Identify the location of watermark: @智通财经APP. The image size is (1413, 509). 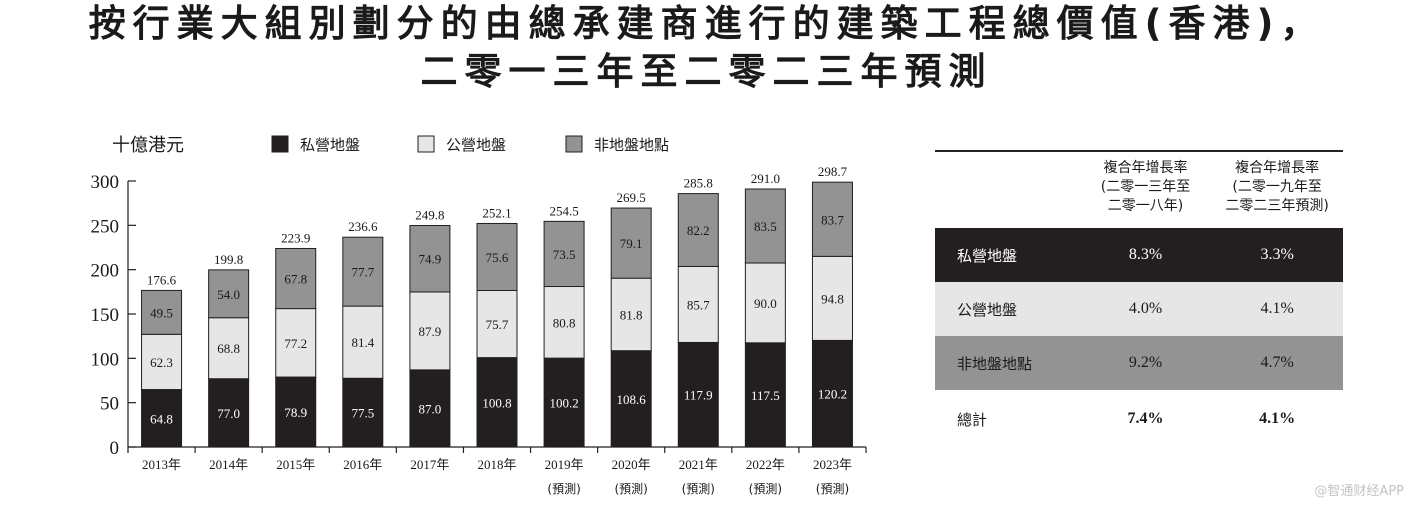
(1359, 491).